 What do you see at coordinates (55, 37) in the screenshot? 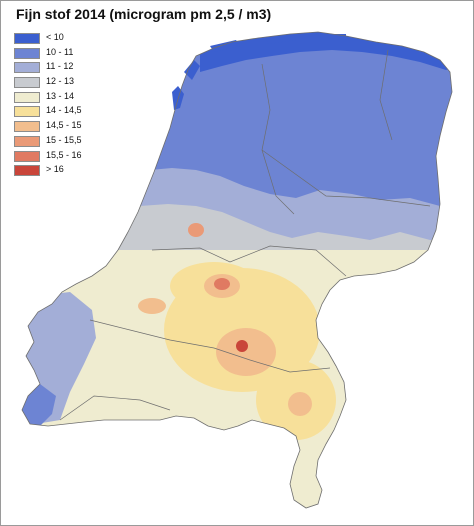
I see `legend-label: < 10` at bounding box center [55, 37].